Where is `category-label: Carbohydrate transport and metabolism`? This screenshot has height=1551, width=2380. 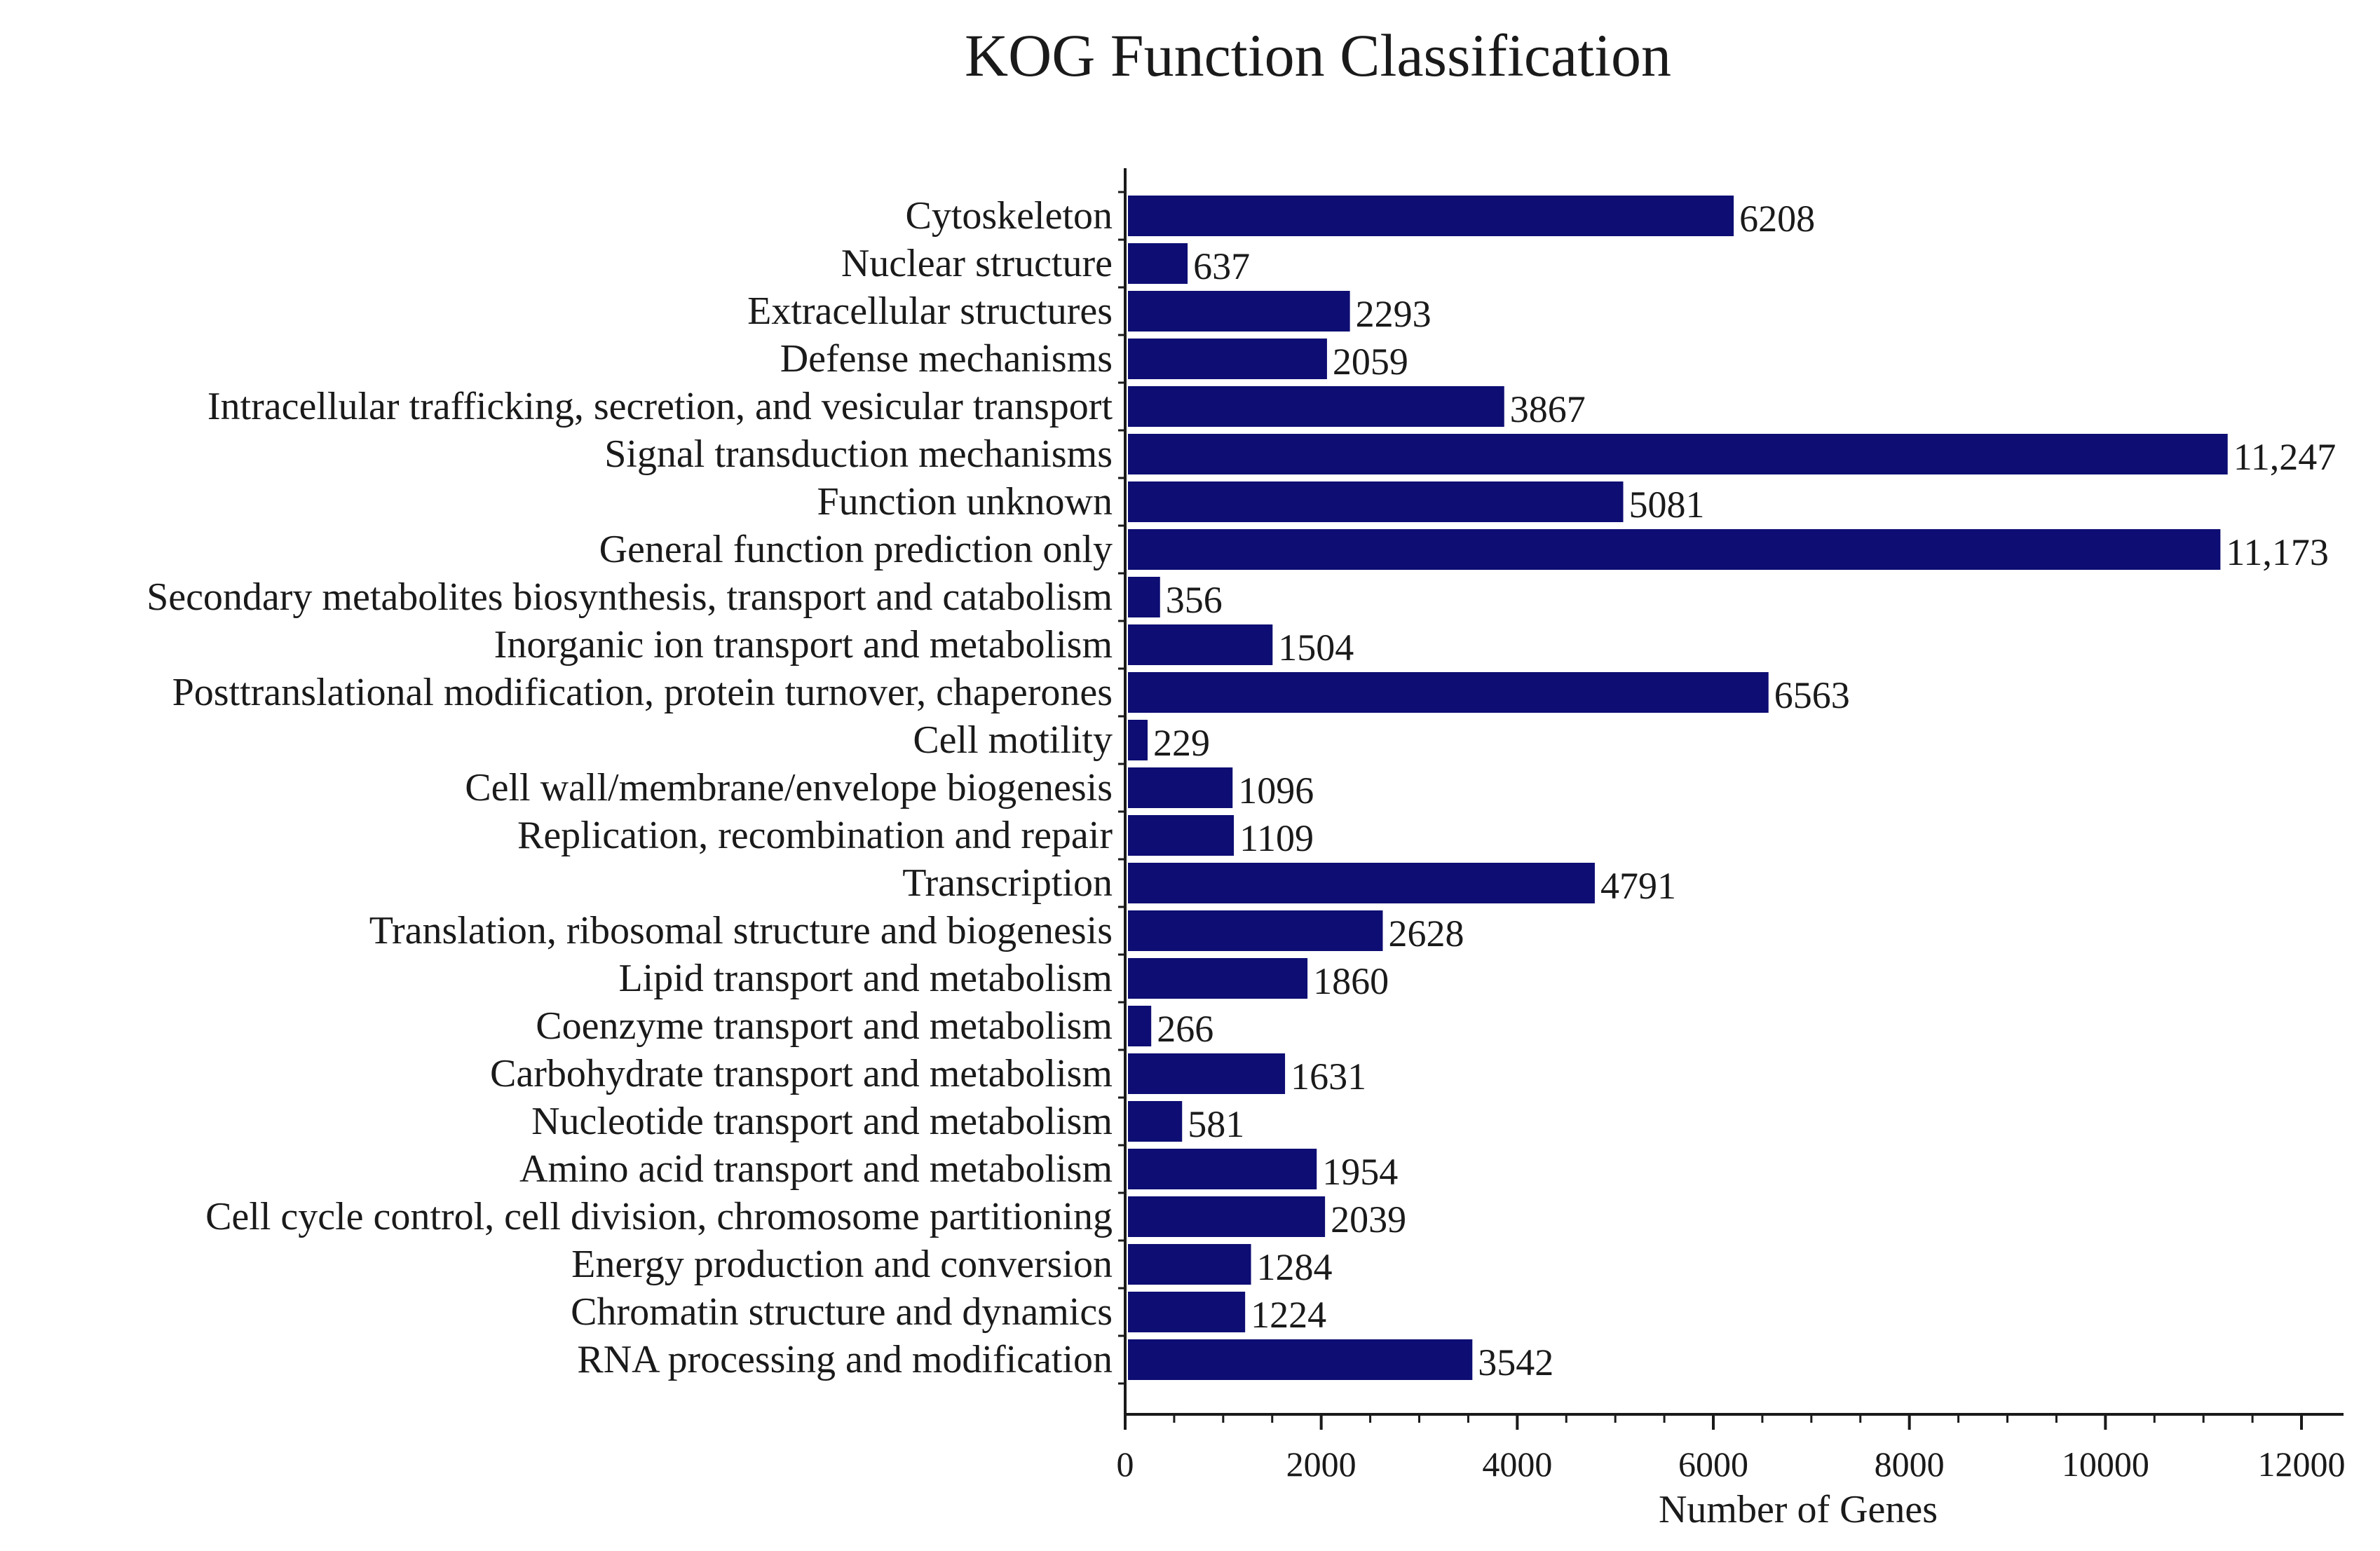
category-label: Carbohydrate transport and metabolism is located at coordinates (801, 1073).